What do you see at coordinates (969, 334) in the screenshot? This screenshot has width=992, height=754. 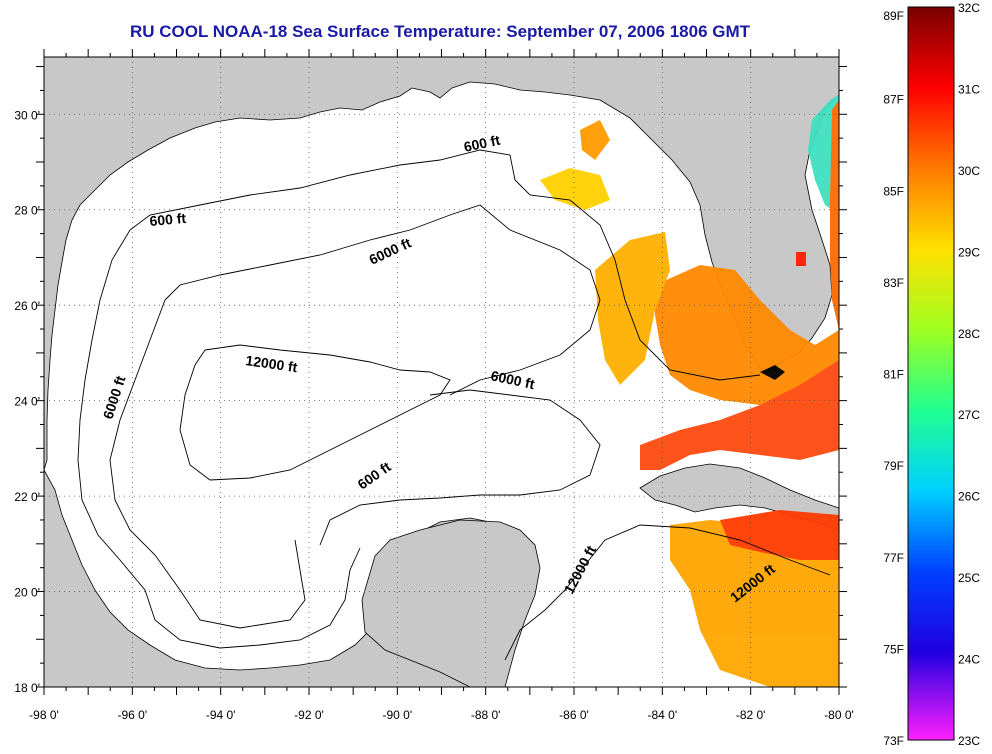 I see `colorbar-c-label: 28C` at bounding box center [969, 334].